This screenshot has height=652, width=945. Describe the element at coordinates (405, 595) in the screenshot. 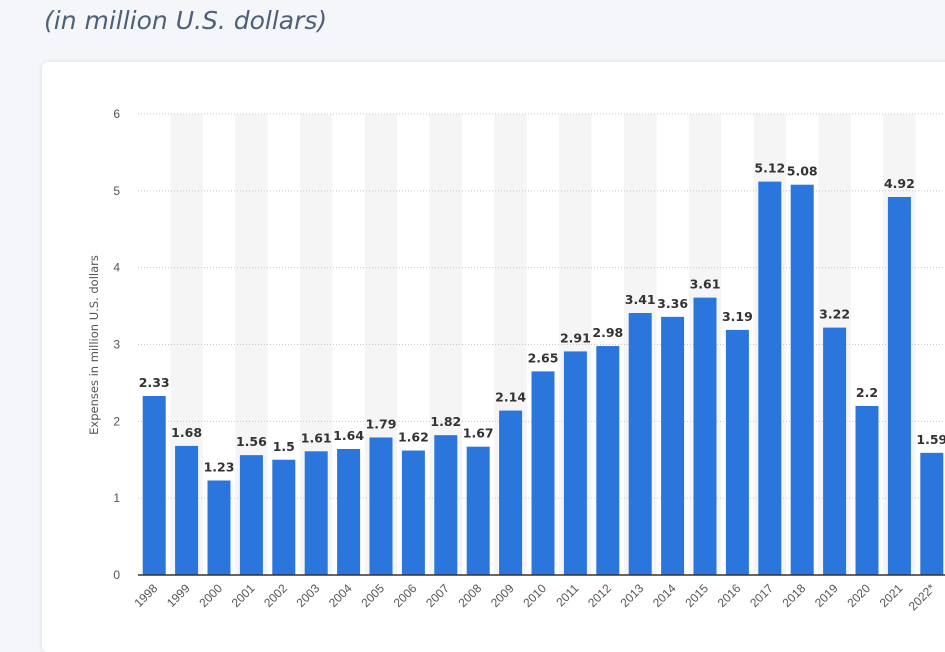

I see `x-tick-label: 2006` at that location.